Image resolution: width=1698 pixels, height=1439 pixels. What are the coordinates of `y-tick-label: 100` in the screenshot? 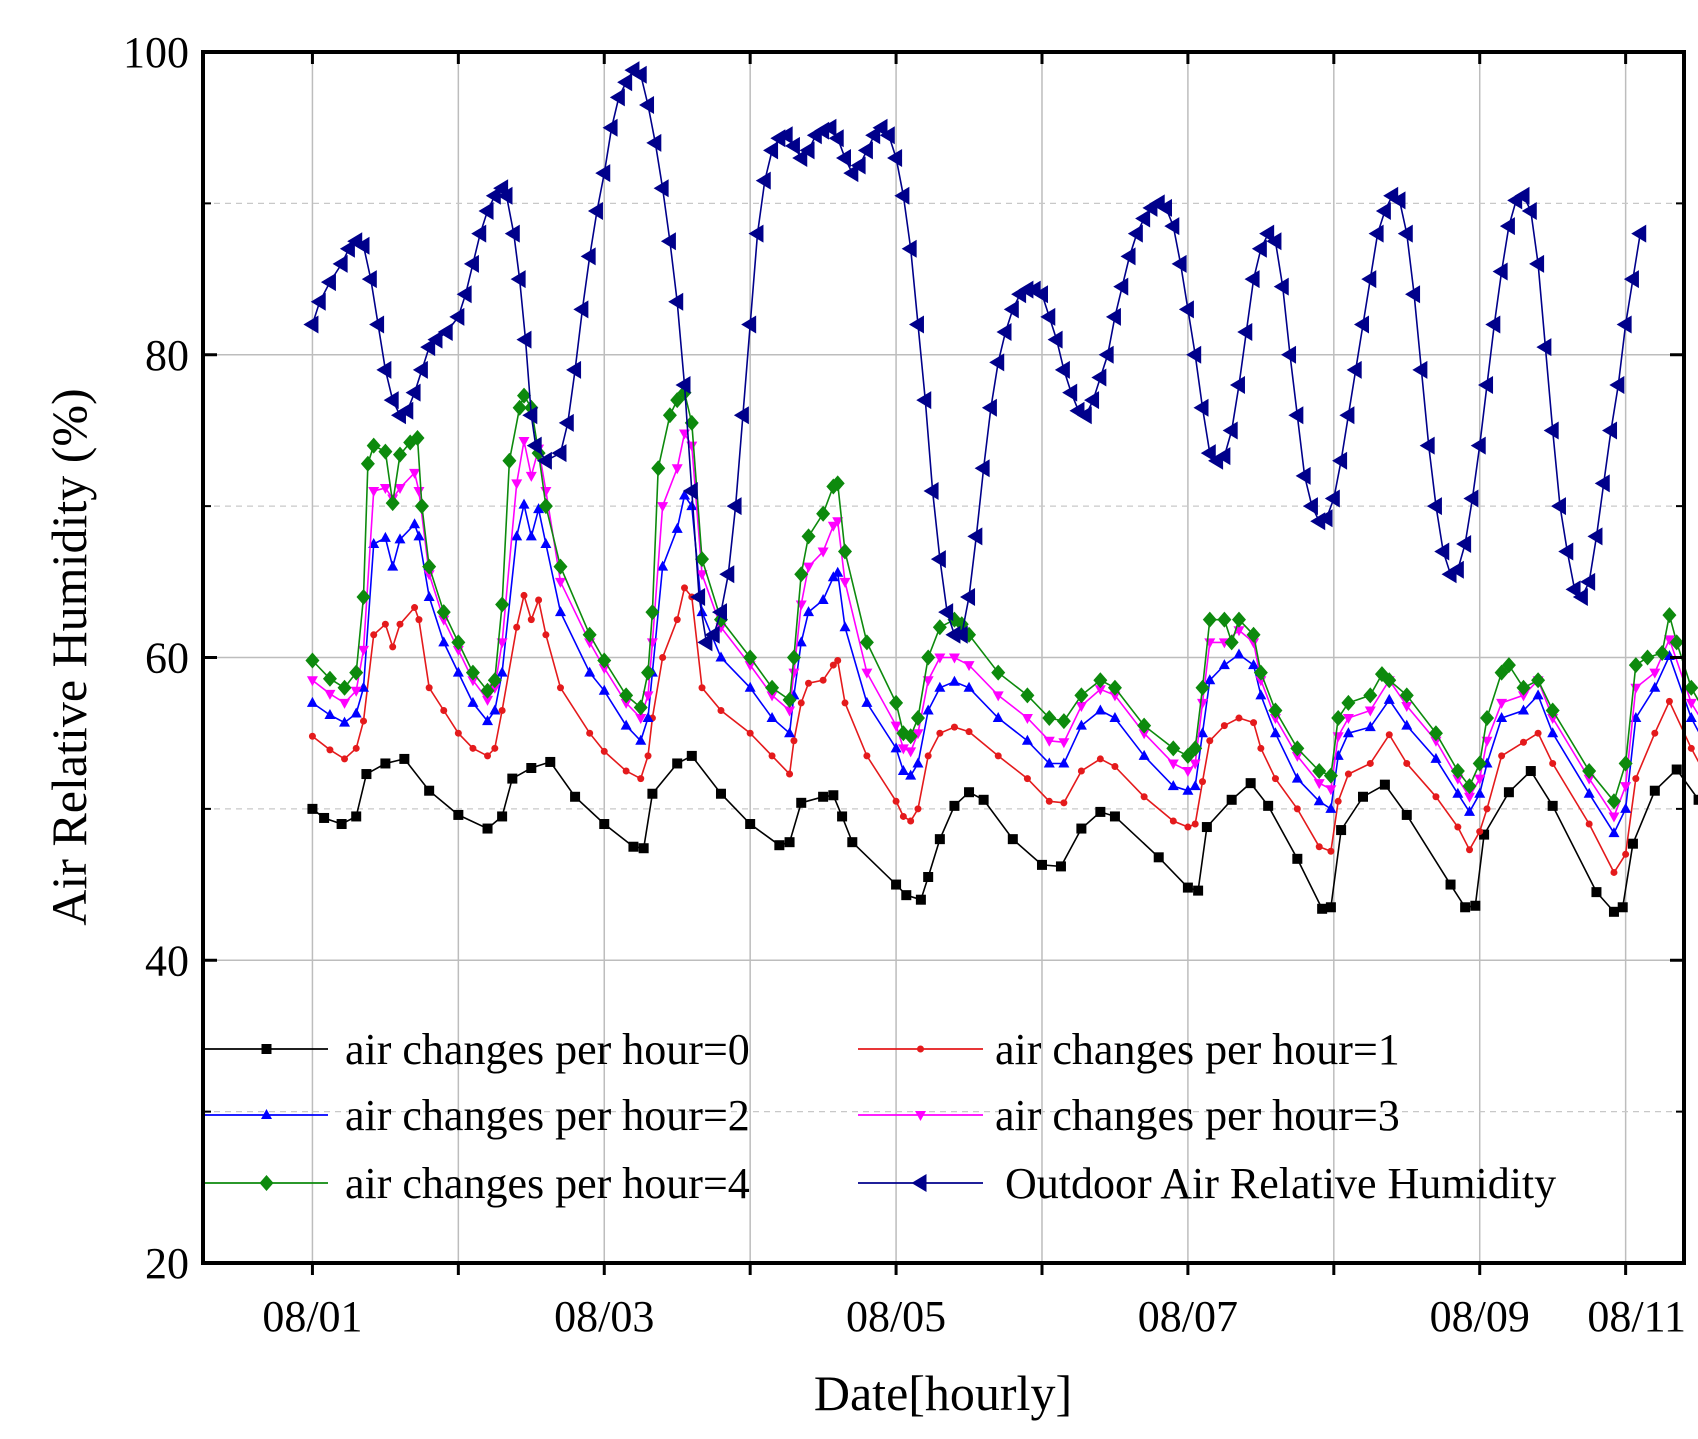 It's located at (156, 52).